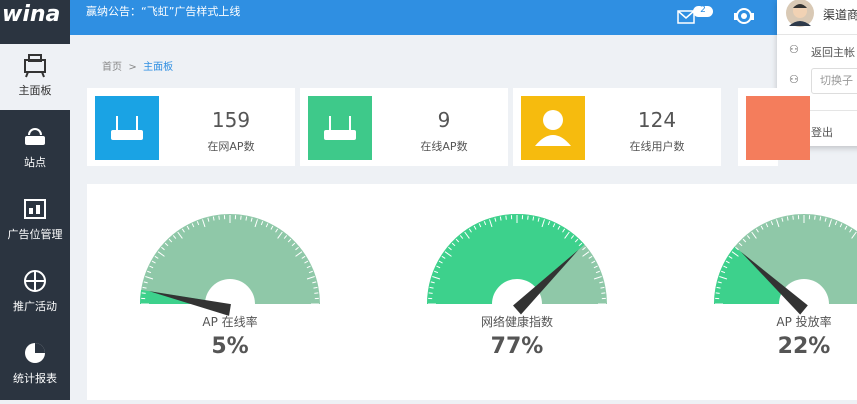  Describe the element at coordinates (758, 127) in the screenshot. I see `stat-card` at that location.